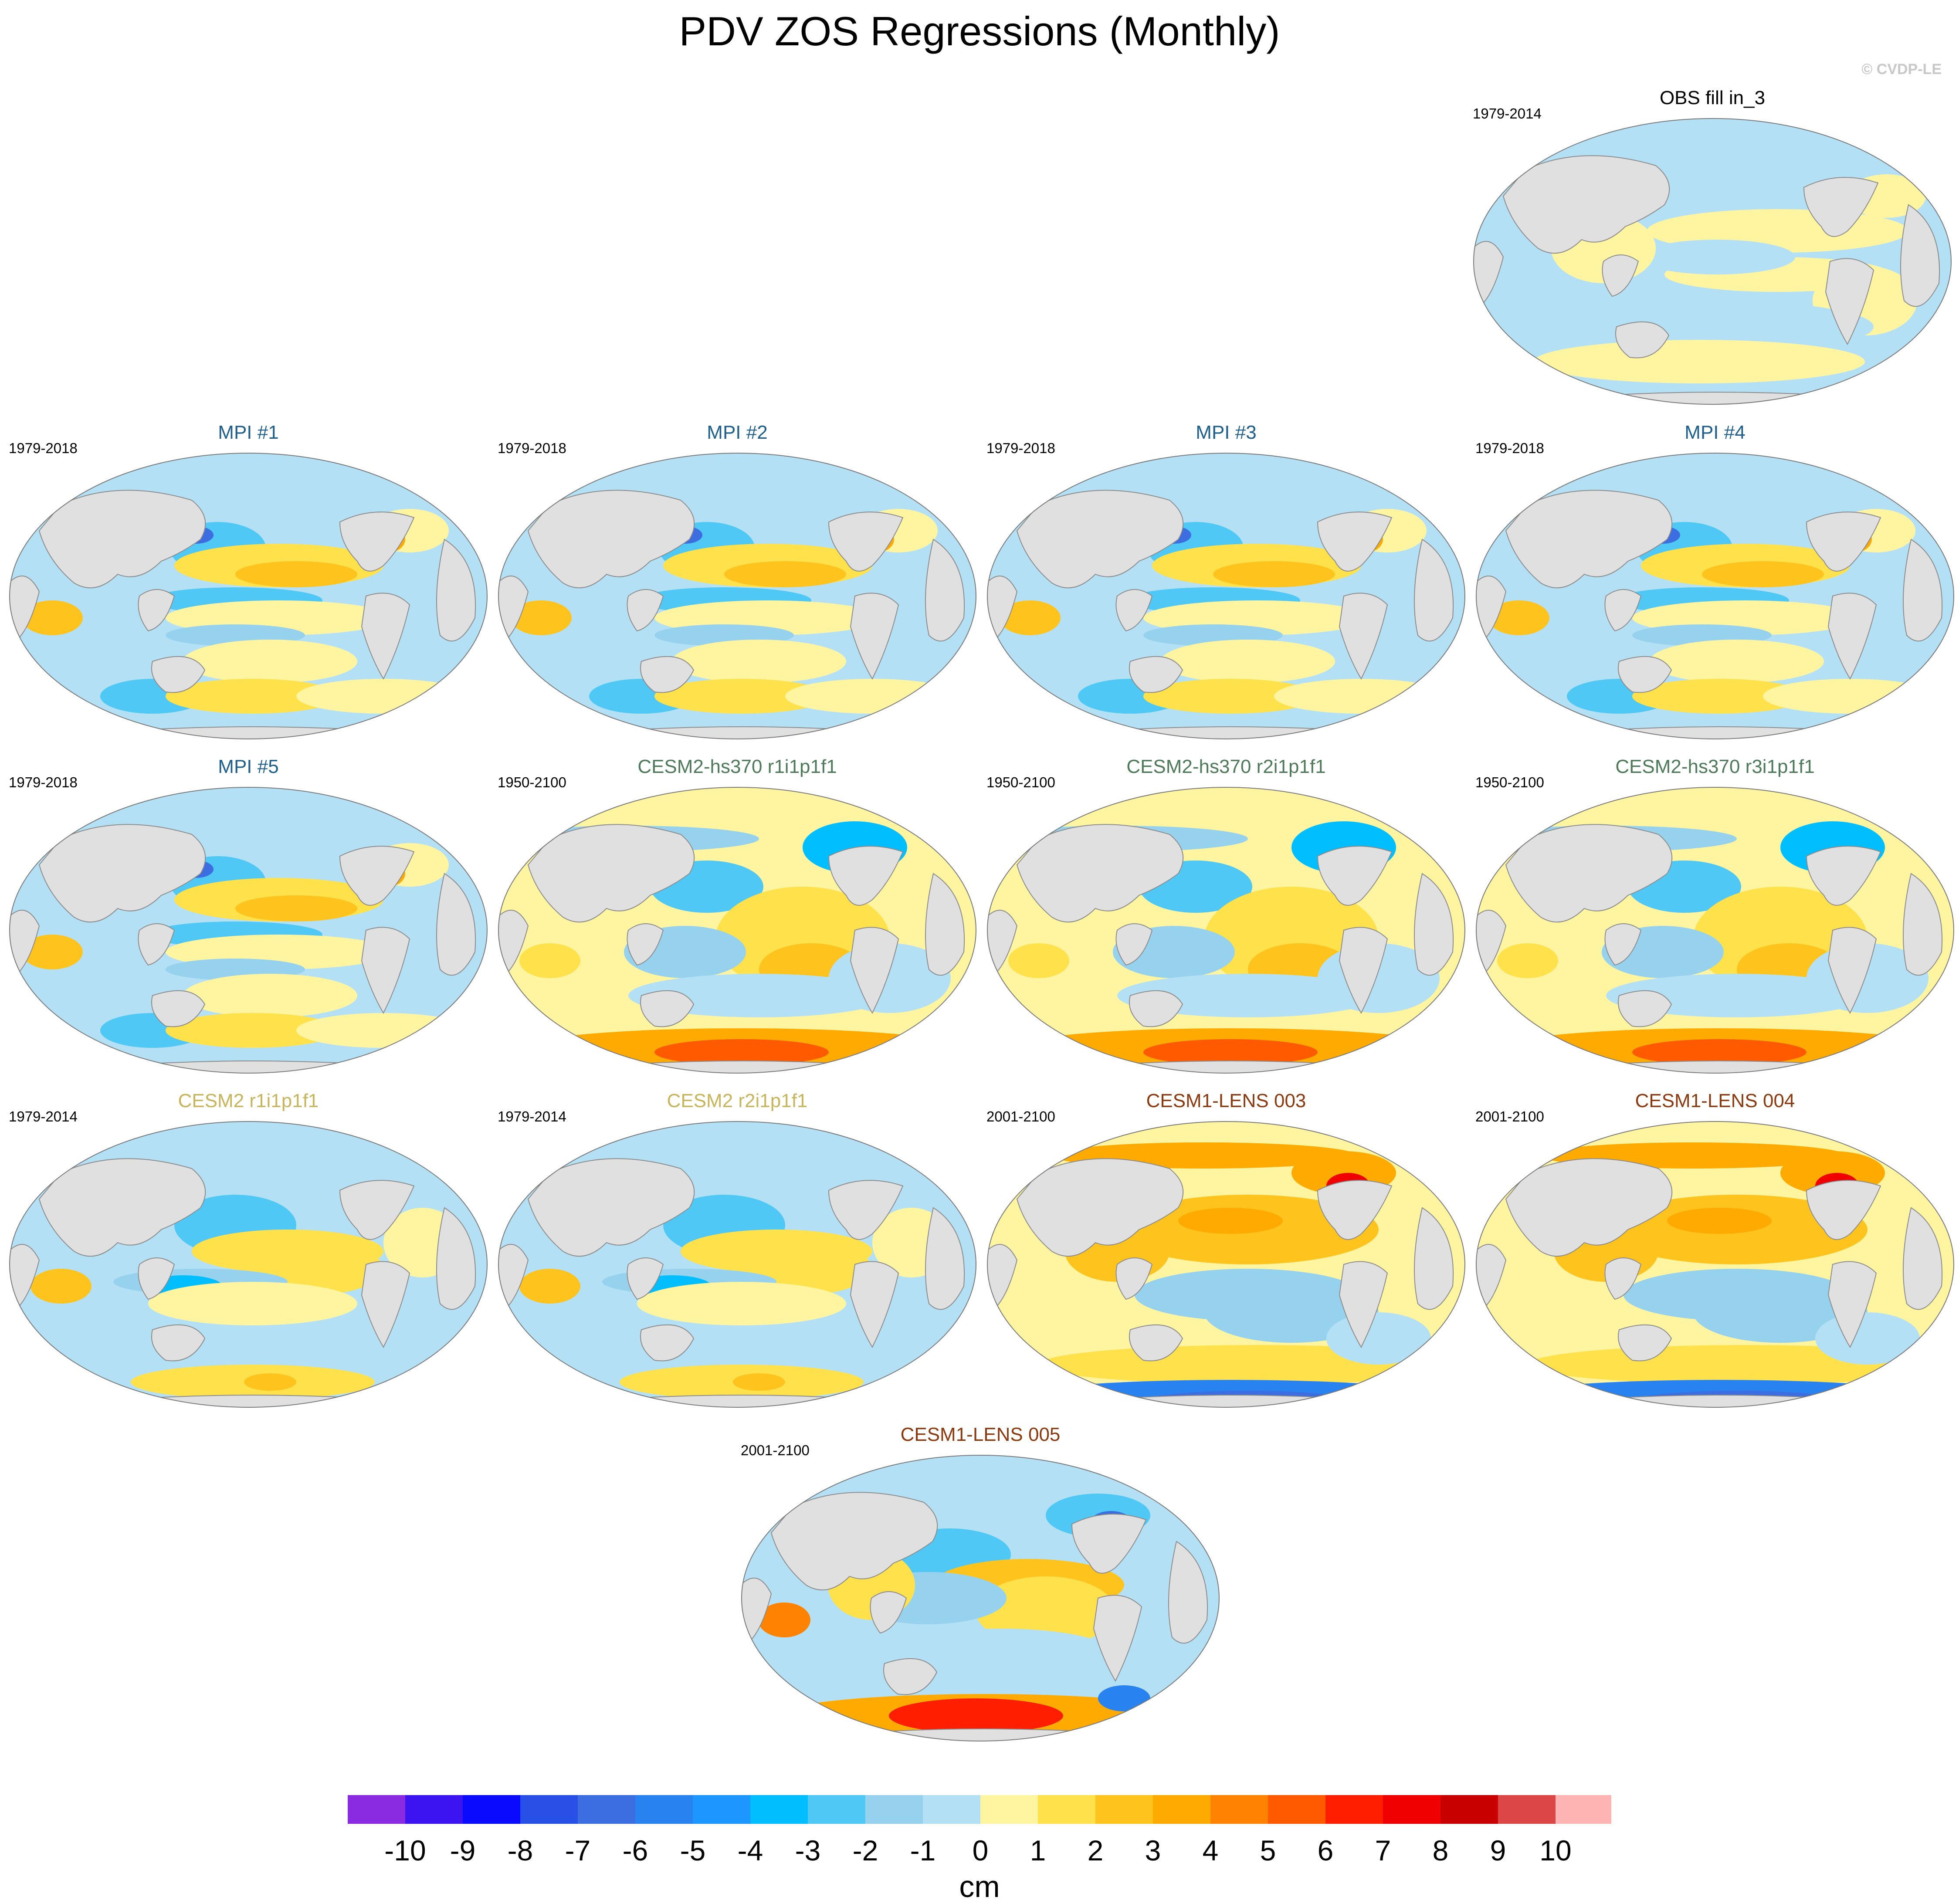  What do you see at coordinates (405, 1850) in the screenshot?
I see `colorbar-tick-label: -10` at bounding box center [405, 1850].